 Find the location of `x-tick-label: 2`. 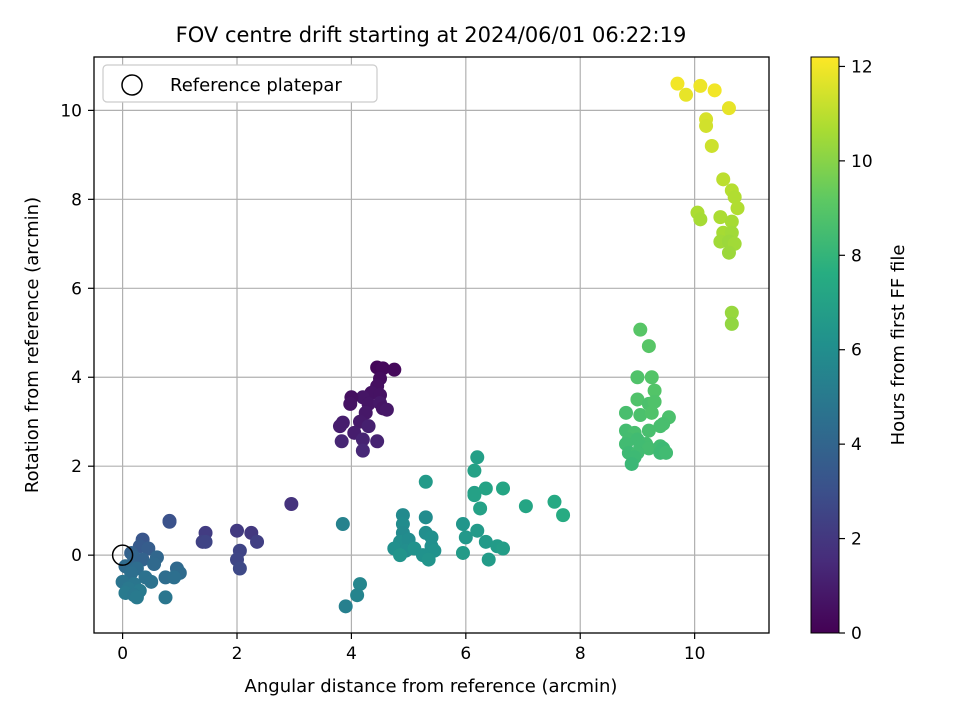

x-tick-label: 2 is located at coordinates (237, 654).